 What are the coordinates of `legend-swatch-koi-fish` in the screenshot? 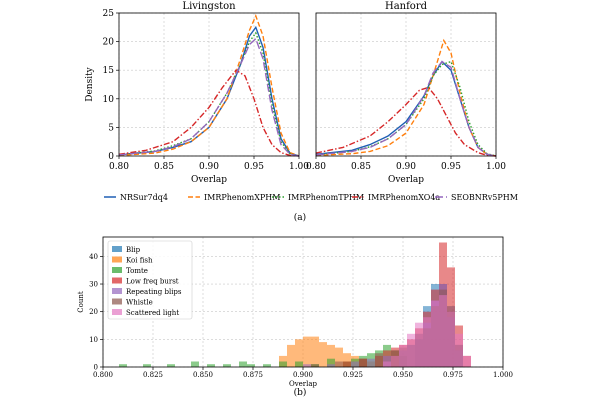 It's located at (117, 259).